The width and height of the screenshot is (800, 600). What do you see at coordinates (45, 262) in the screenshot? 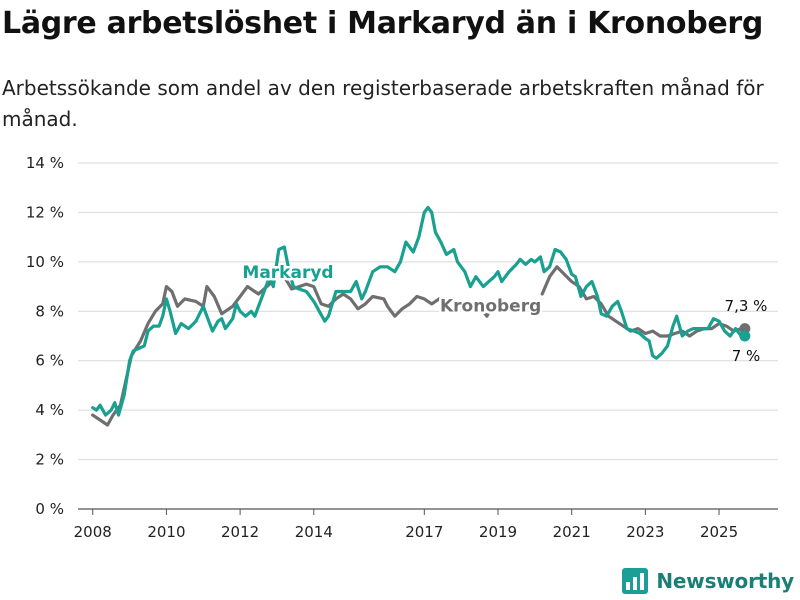
I see `y-tick-label: 10 %` at bounding box center [45, 262].